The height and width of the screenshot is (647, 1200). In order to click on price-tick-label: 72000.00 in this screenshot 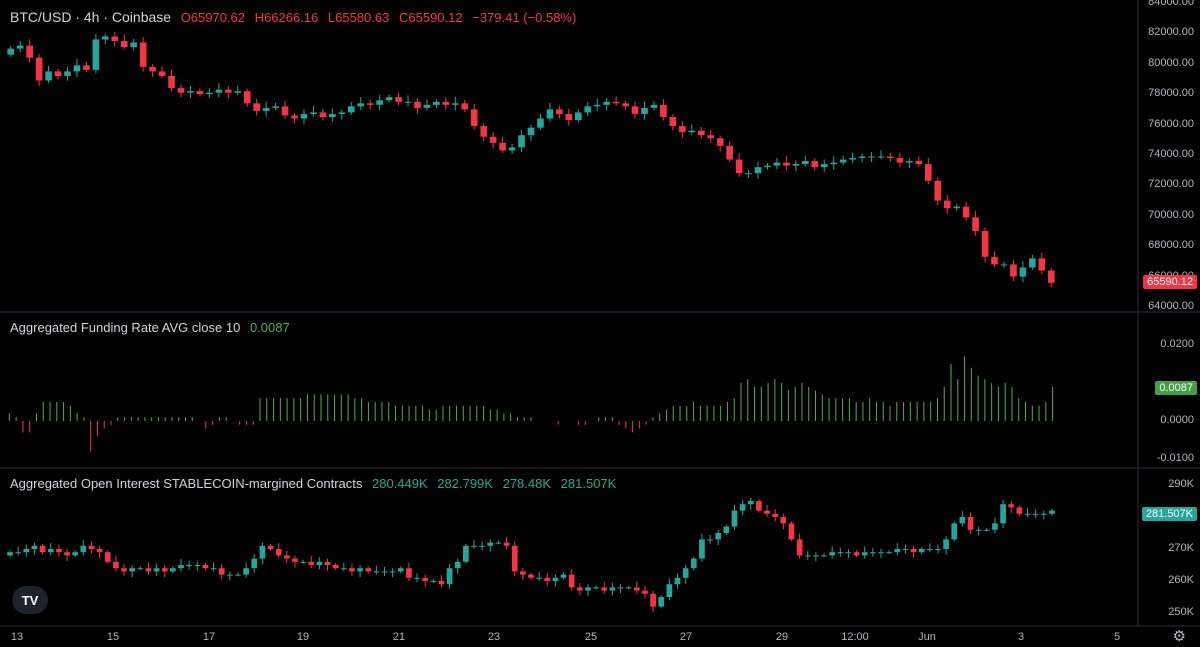, I will do `click(1171, 184)`.